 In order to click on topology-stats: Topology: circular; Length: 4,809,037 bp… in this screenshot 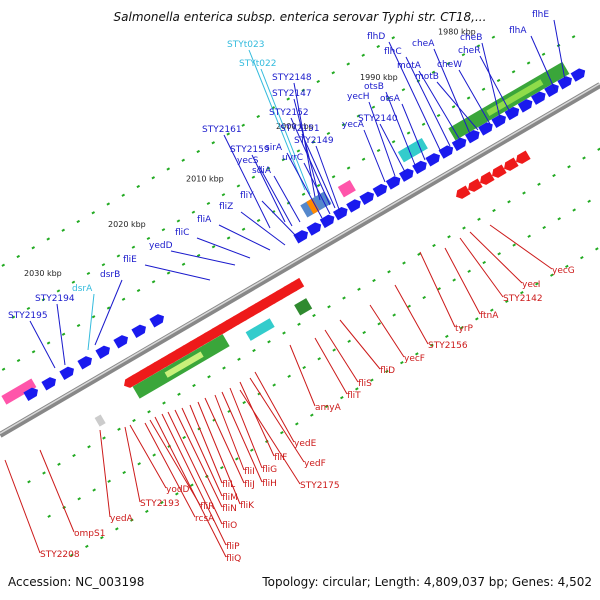, I will do `click(427, 582)`.